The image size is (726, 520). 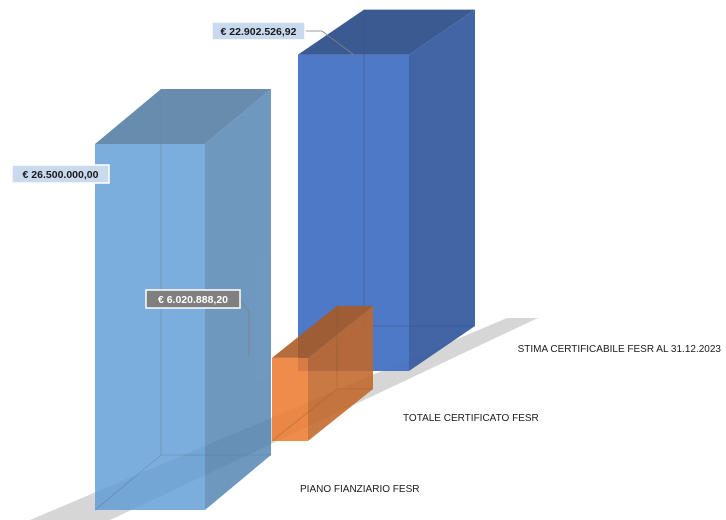 What do you see at coordinates (620, 349) in the screenshot?
I see `category-label-3: STIMA CERTIFICABILE FESR AL 31.12.2023` at bounding box center [620, 349].